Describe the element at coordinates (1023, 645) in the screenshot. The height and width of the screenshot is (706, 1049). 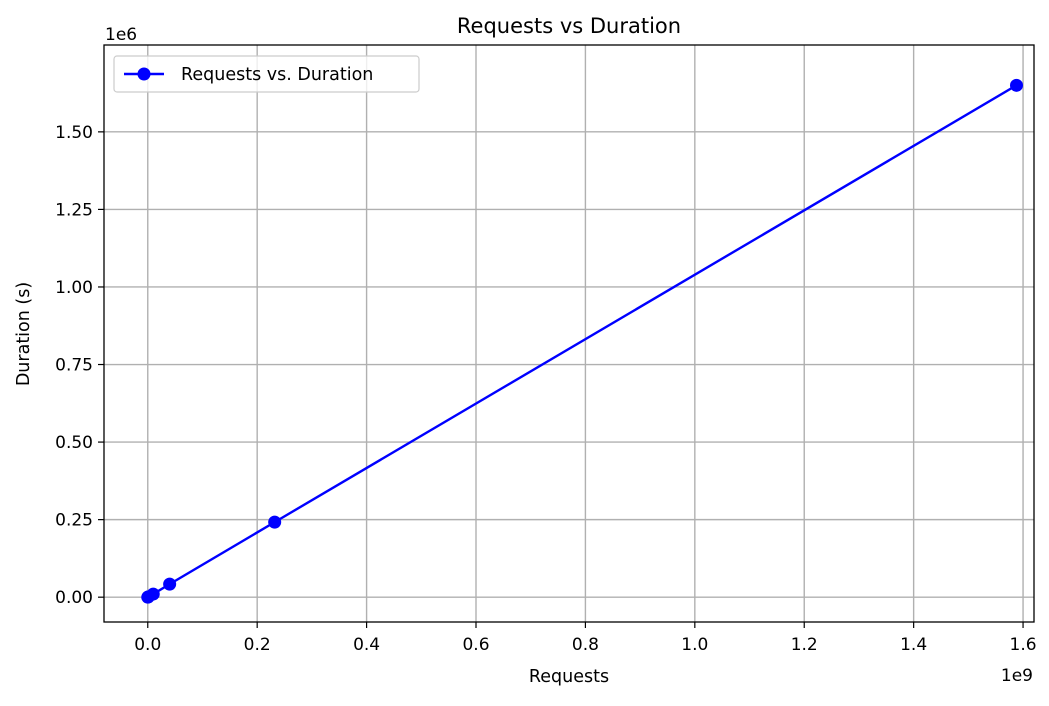
I see `x-tick-label: 1.6` at that location.